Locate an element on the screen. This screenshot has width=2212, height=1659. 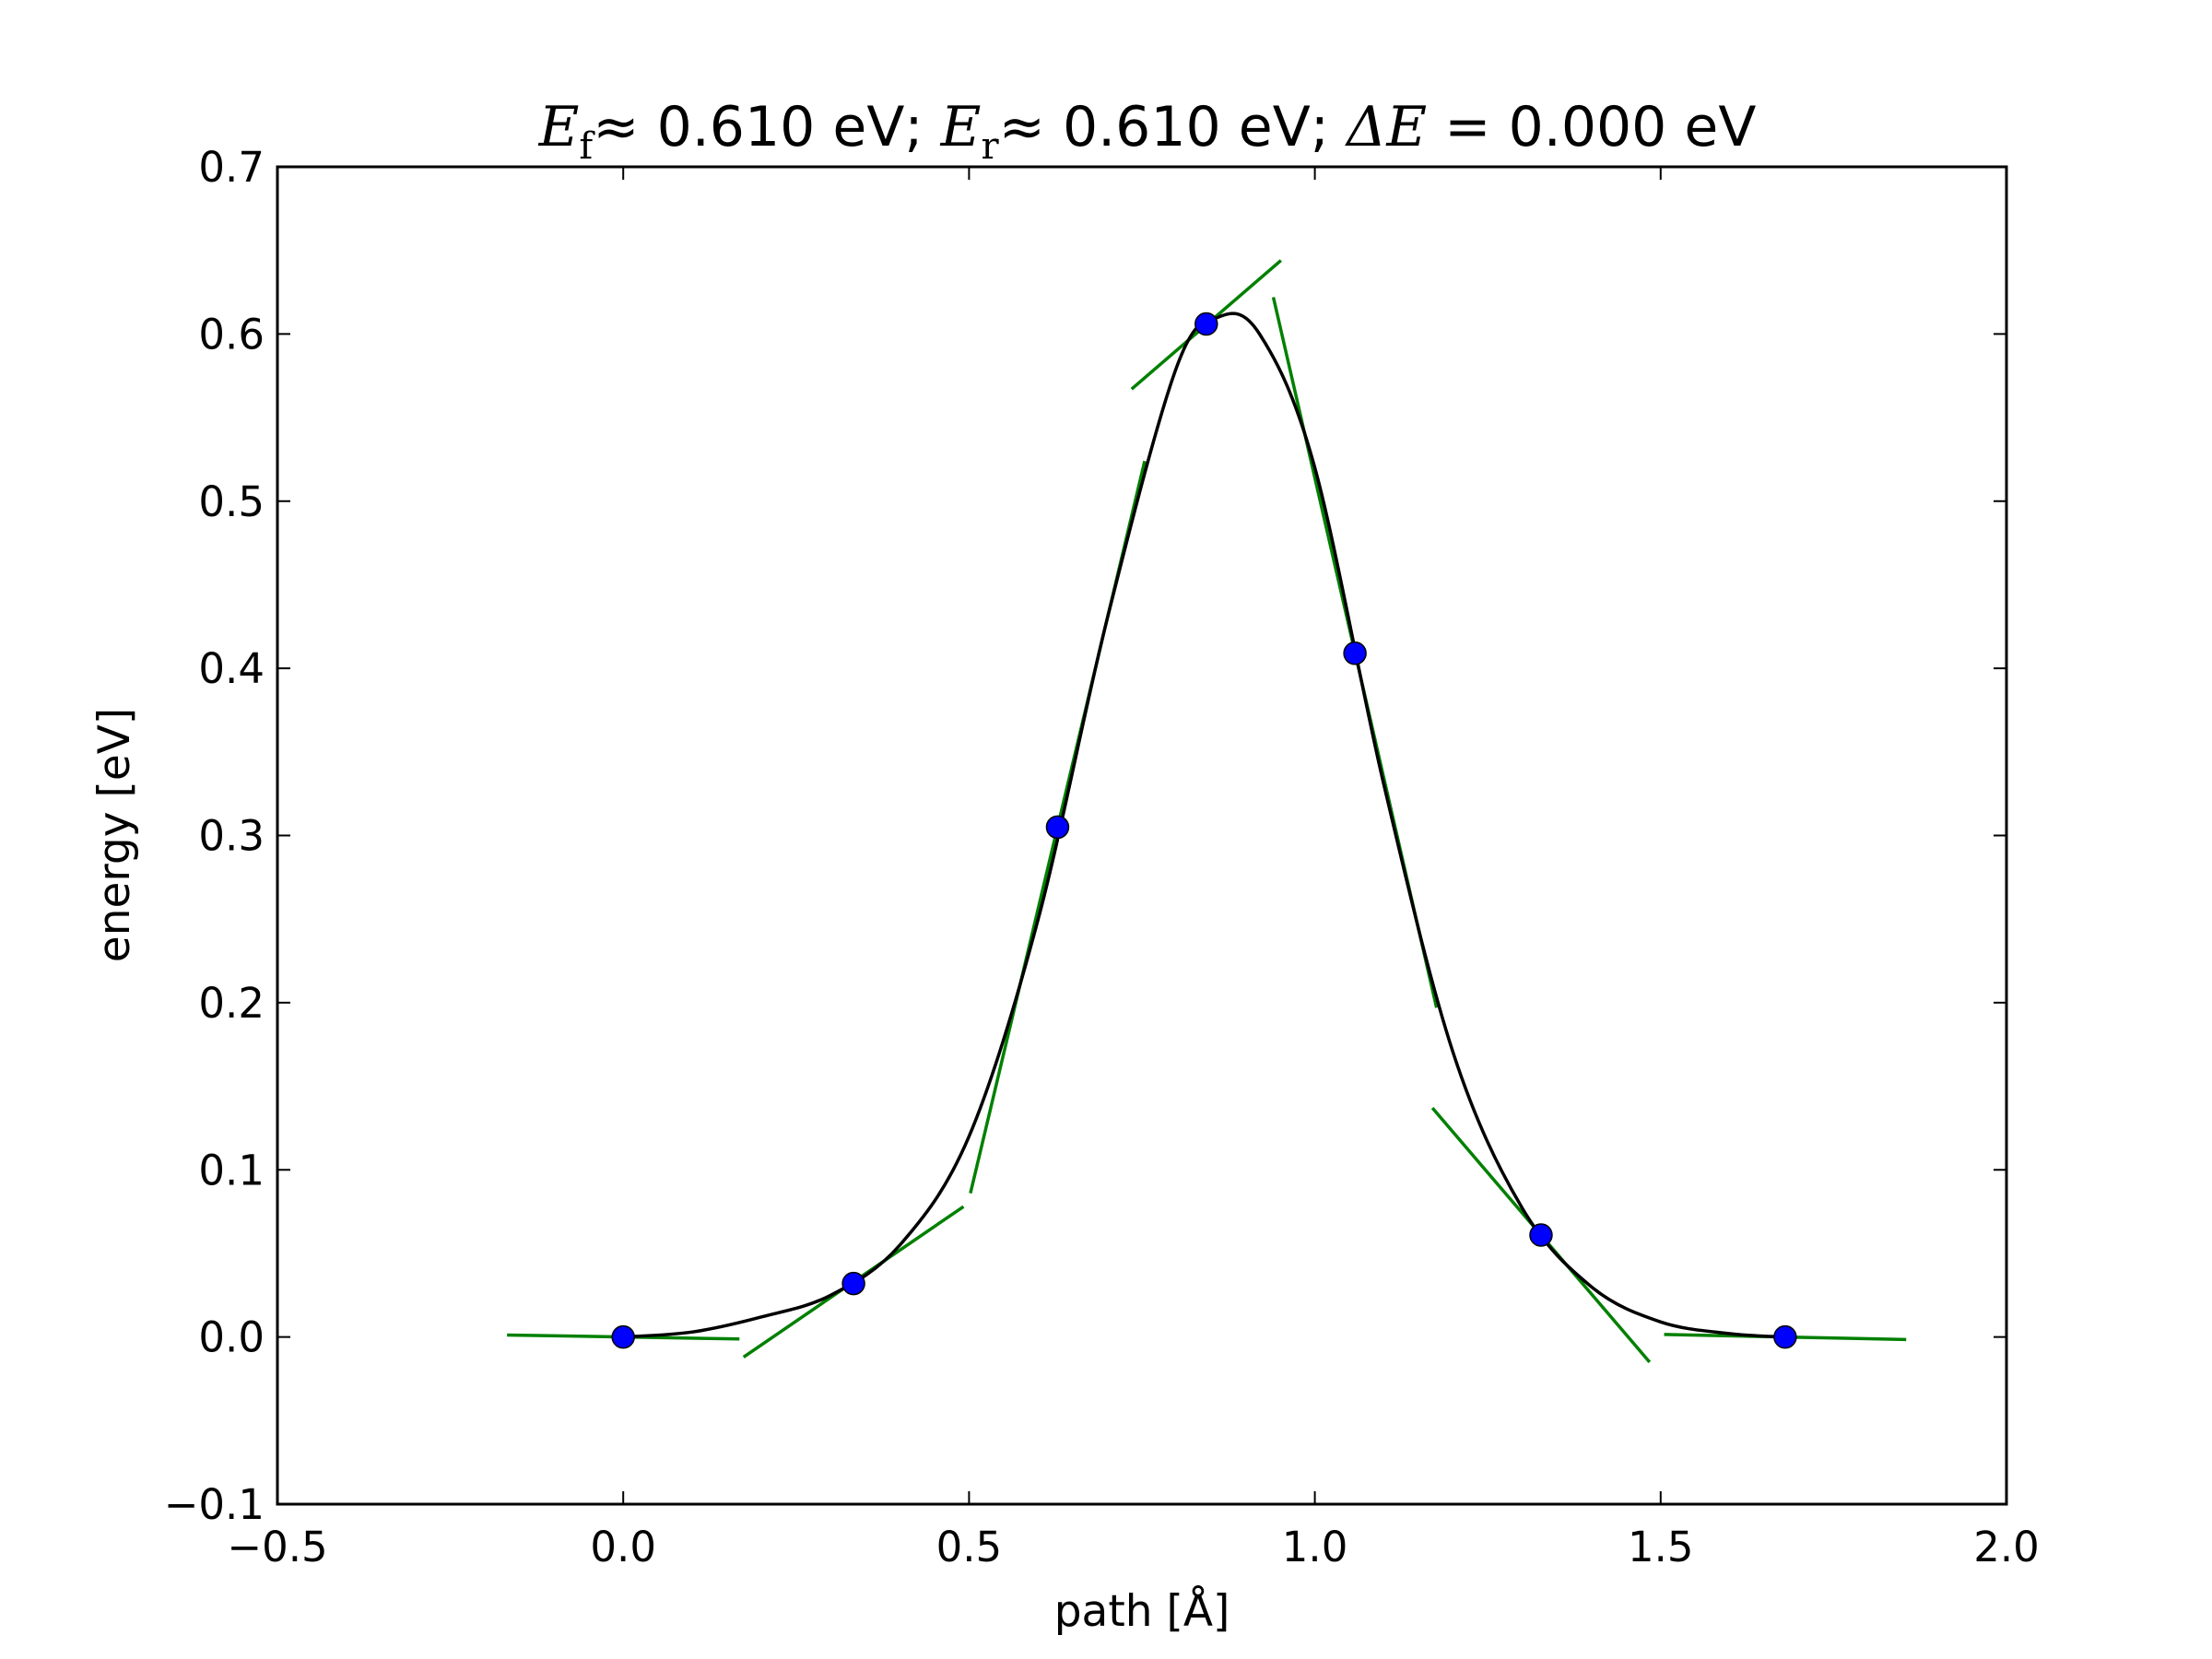
x-tick-label: −0.5 is located at coordinates (277, 1547).